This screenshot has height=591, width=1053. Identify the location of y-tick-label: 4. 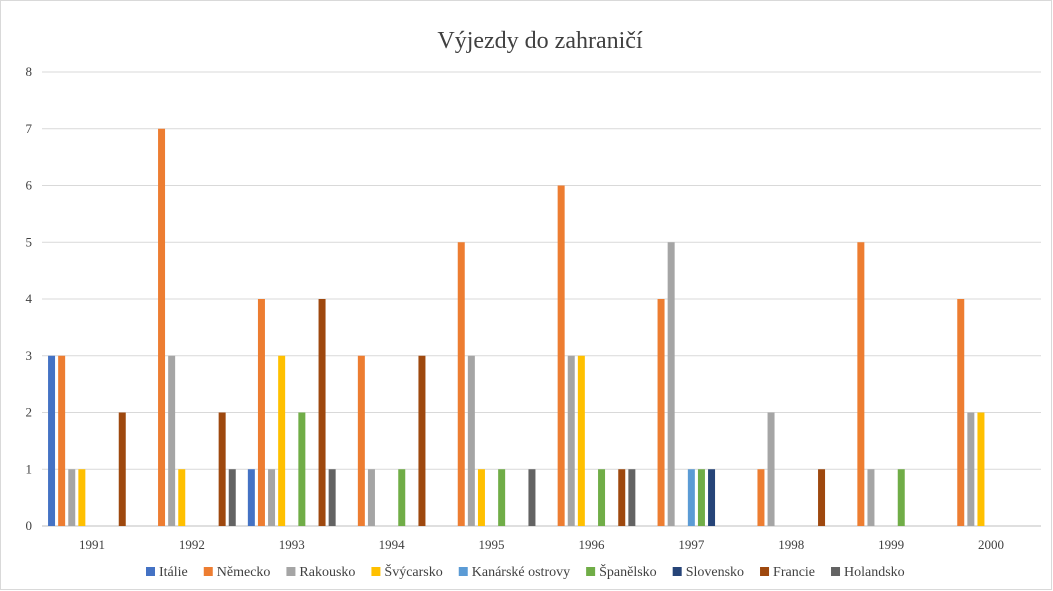
(29, 298).